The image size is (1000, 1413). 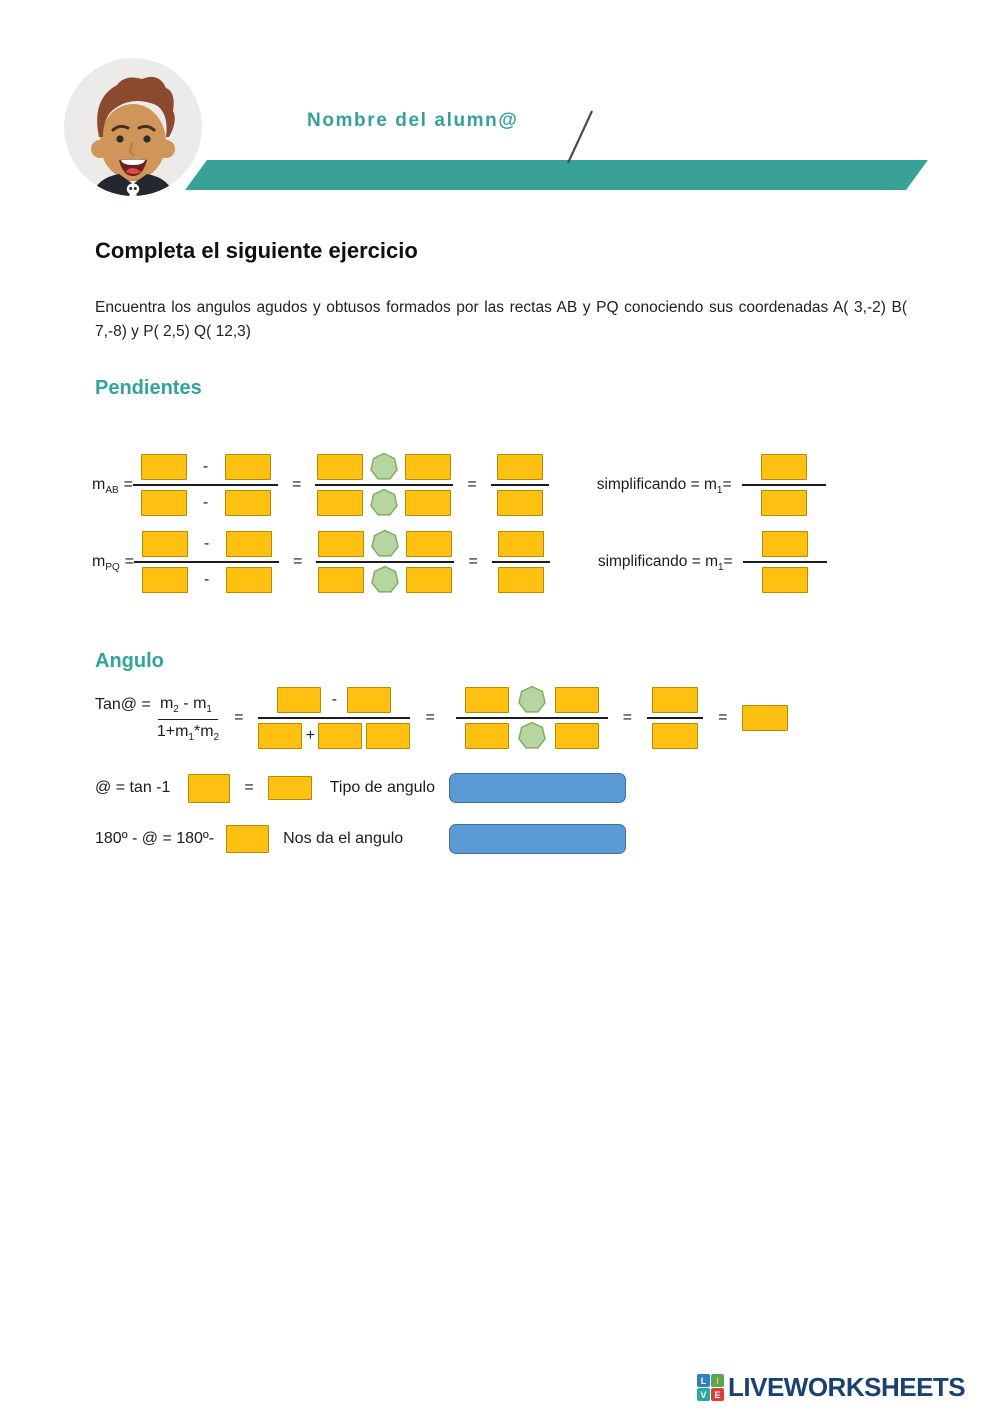 What do you see at coordinates (703, 1380) in the screenshot?
I see `logo-square-l: L` at bounding box center [703, 1380].